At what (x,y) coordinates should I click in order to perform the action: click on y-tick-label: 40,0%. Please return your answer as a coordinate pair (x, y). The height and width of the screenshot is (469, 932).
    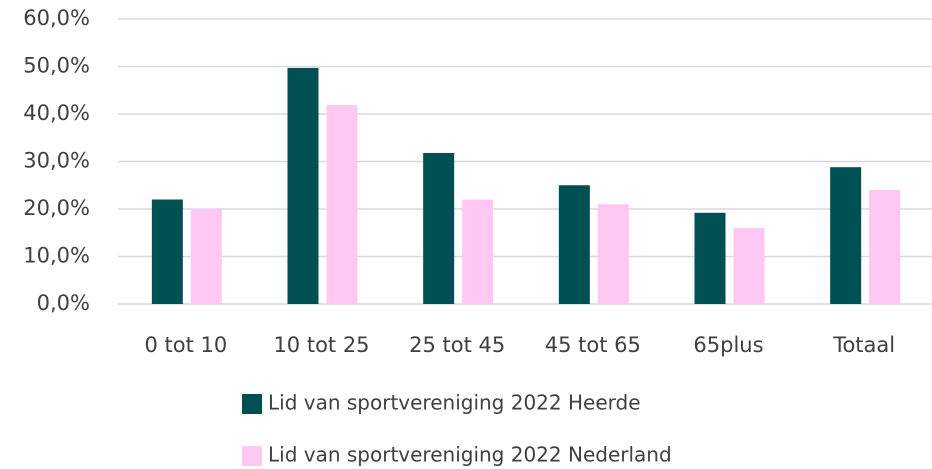
    Looking at the image, I should click on (56, 113).